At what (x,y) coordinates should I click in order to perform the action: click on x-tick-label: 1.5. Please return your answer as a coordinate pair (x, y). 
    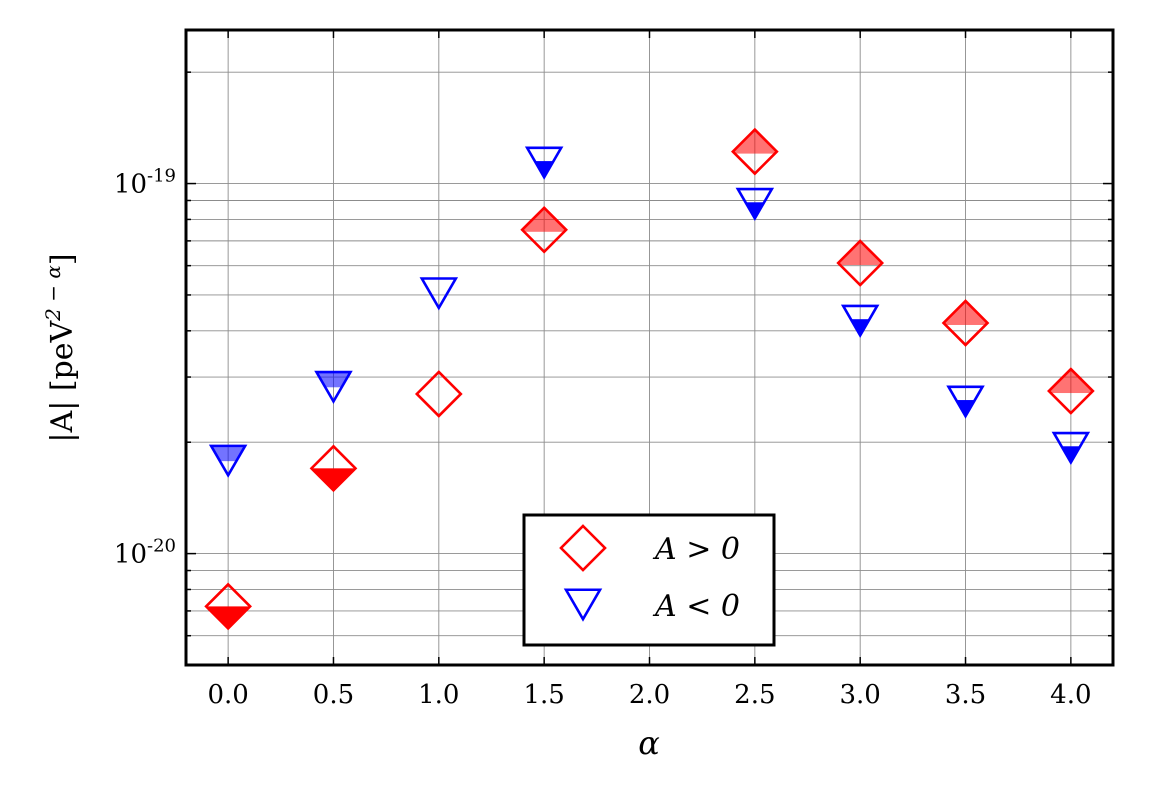
    Looking at the image, I should click on (543, 695).